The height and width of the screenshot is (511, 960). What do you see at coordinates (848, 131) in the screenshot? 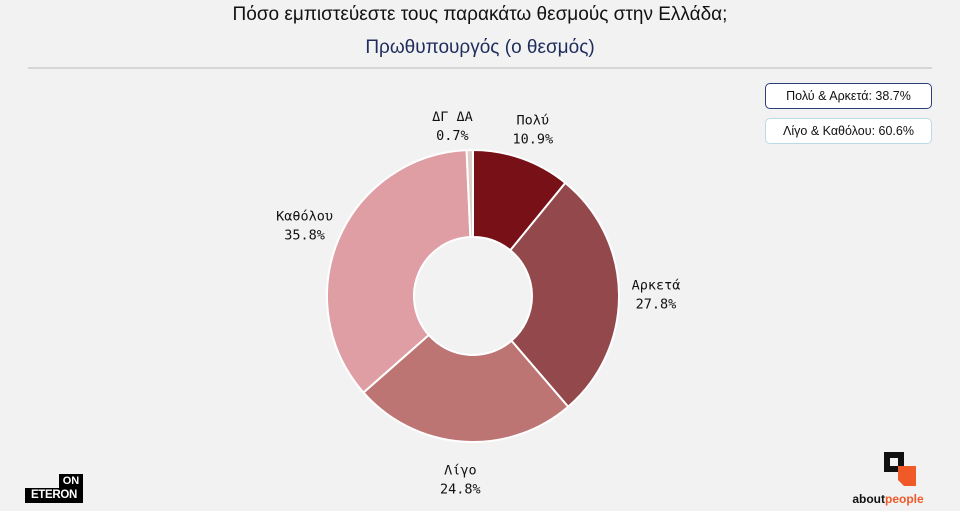
I see `summary-negative-badge: Λίγο & Καθόλου: 60.6%` at bounding box center [848, 131].